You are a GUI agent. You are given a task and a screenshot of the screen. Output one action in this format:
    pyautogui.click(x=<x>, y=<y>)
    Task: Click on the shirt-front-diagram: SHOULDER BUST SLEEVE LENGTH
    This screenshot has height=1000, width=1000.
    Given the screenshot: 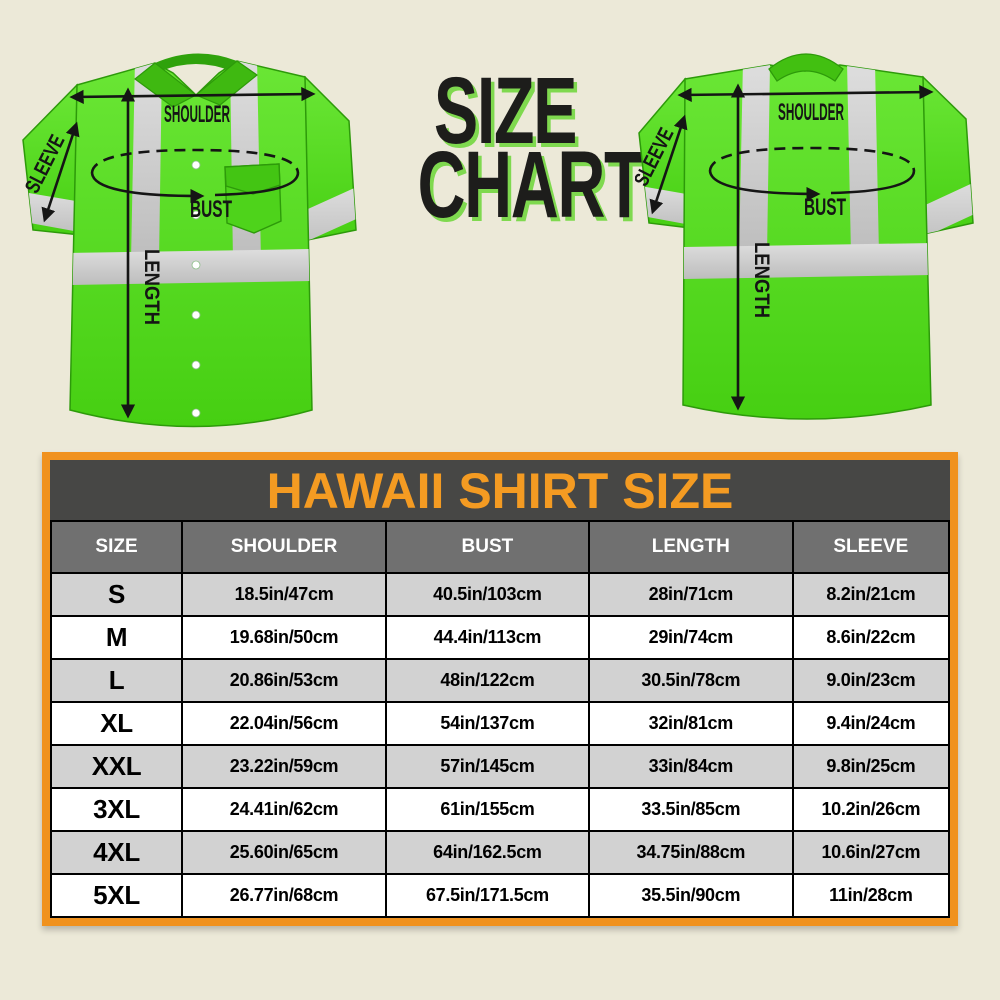 What is the action you would take?
    pyautogui.click(x=189, y=240)
    